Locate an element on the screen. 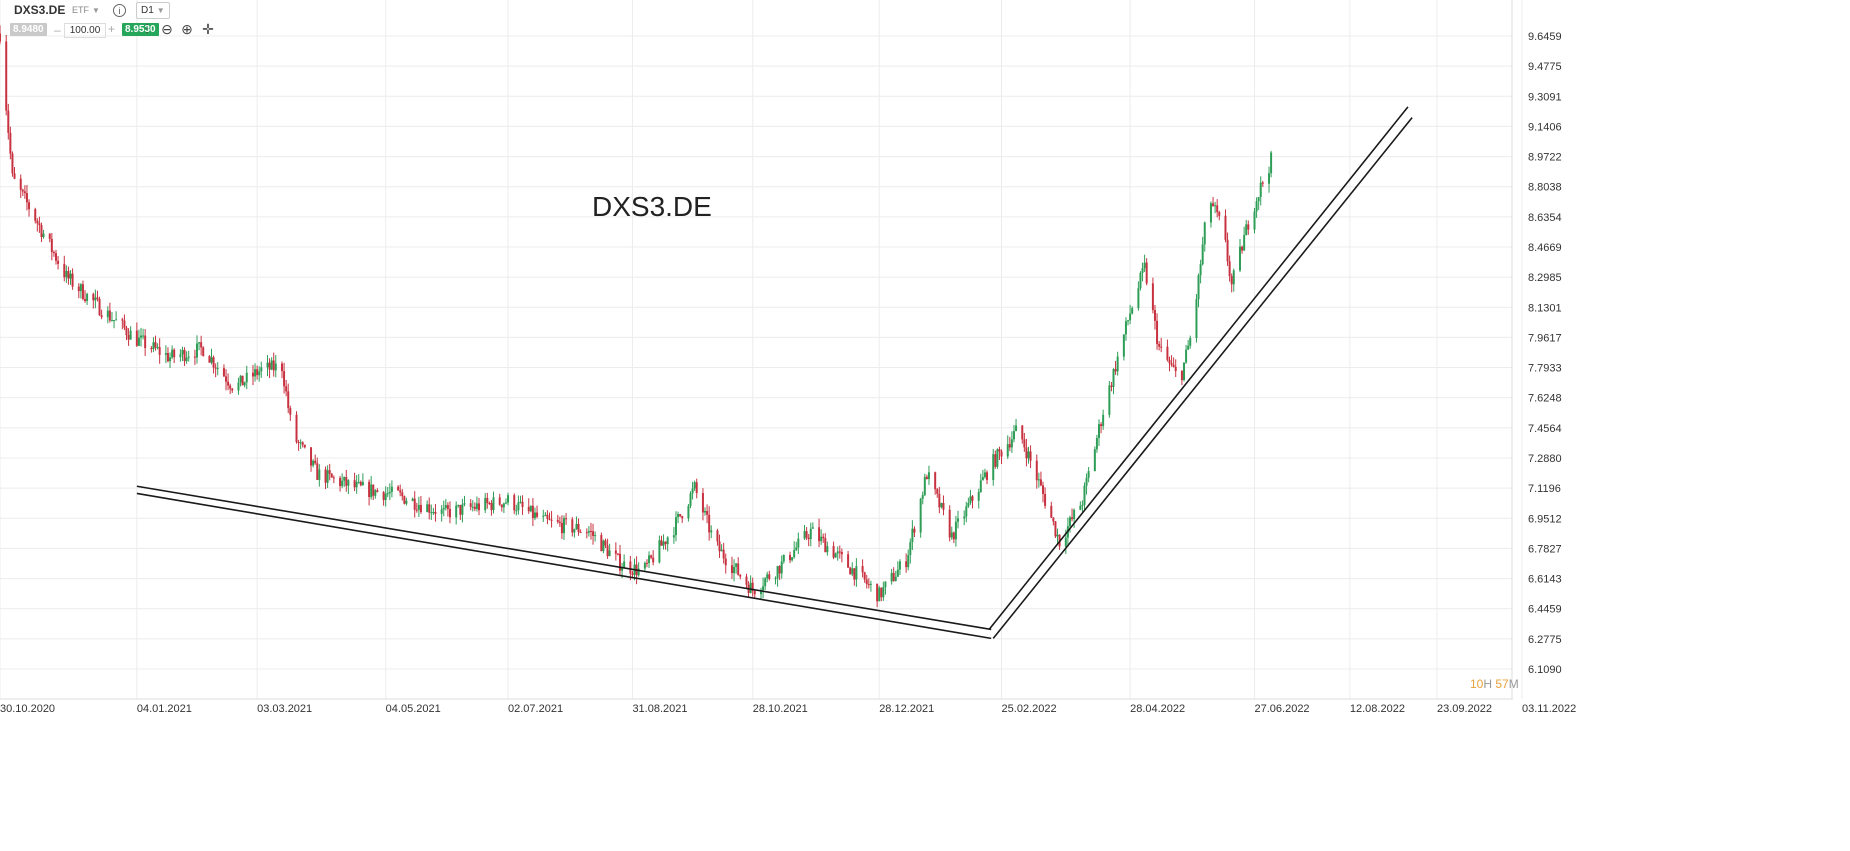 This screenshot has width=1850, height=851. timeframe-select: D1 ▼ is located at coordinates (153, 10).